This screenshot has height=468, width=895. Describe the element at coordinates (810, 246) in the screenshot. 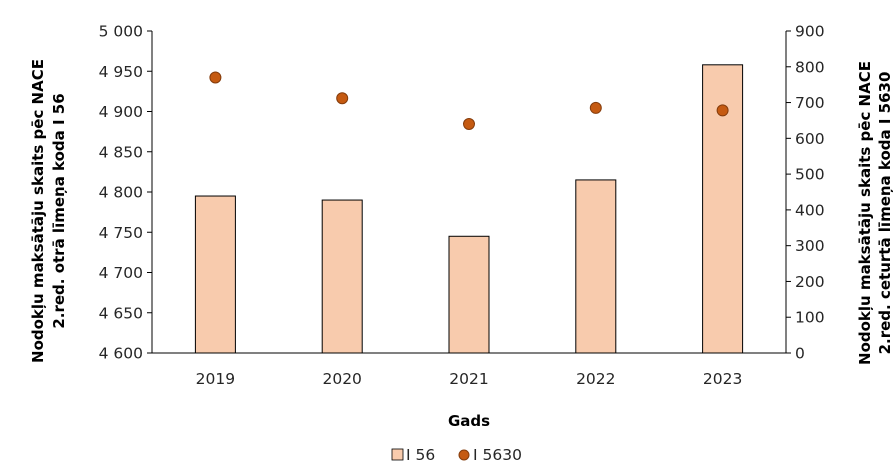

I see `right-tick-label: 300` at that location.